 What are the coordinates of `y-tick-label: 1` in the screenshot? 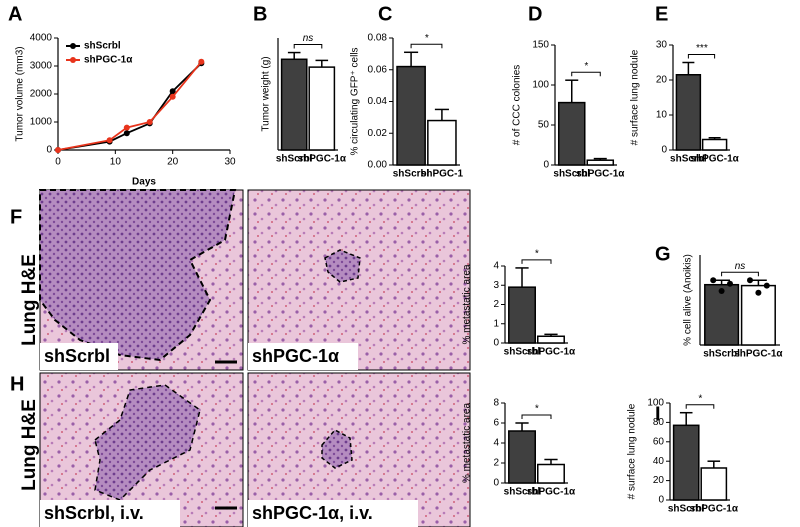 It's located at (496, 323).